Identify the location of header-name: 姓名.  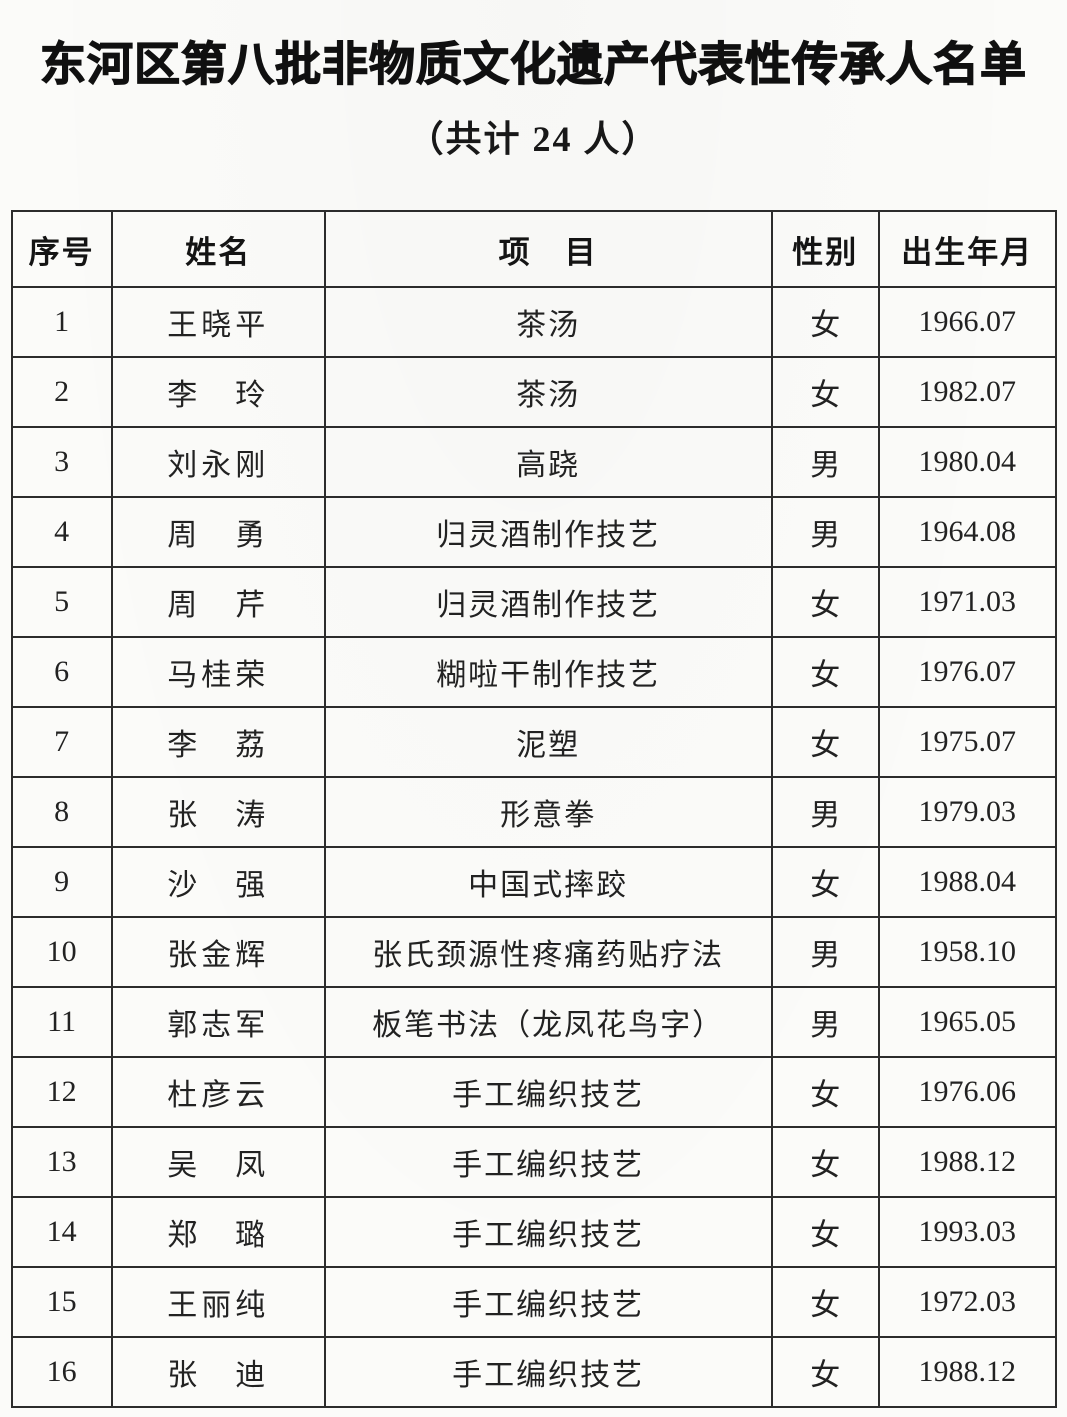
(218, 249).